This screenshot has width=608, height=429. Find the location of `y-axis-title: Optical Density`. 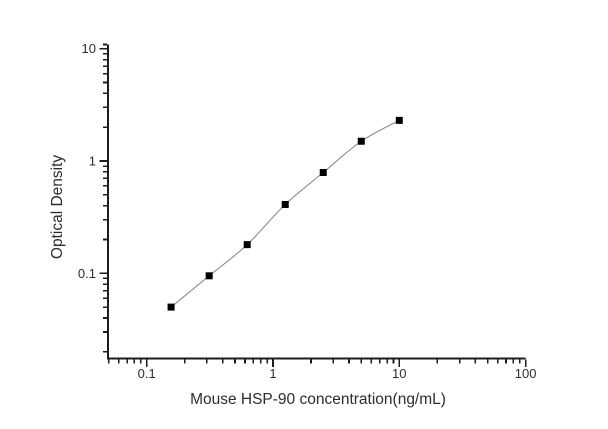

y-axis-title: Optical Density is located at coordinates (57, 207).